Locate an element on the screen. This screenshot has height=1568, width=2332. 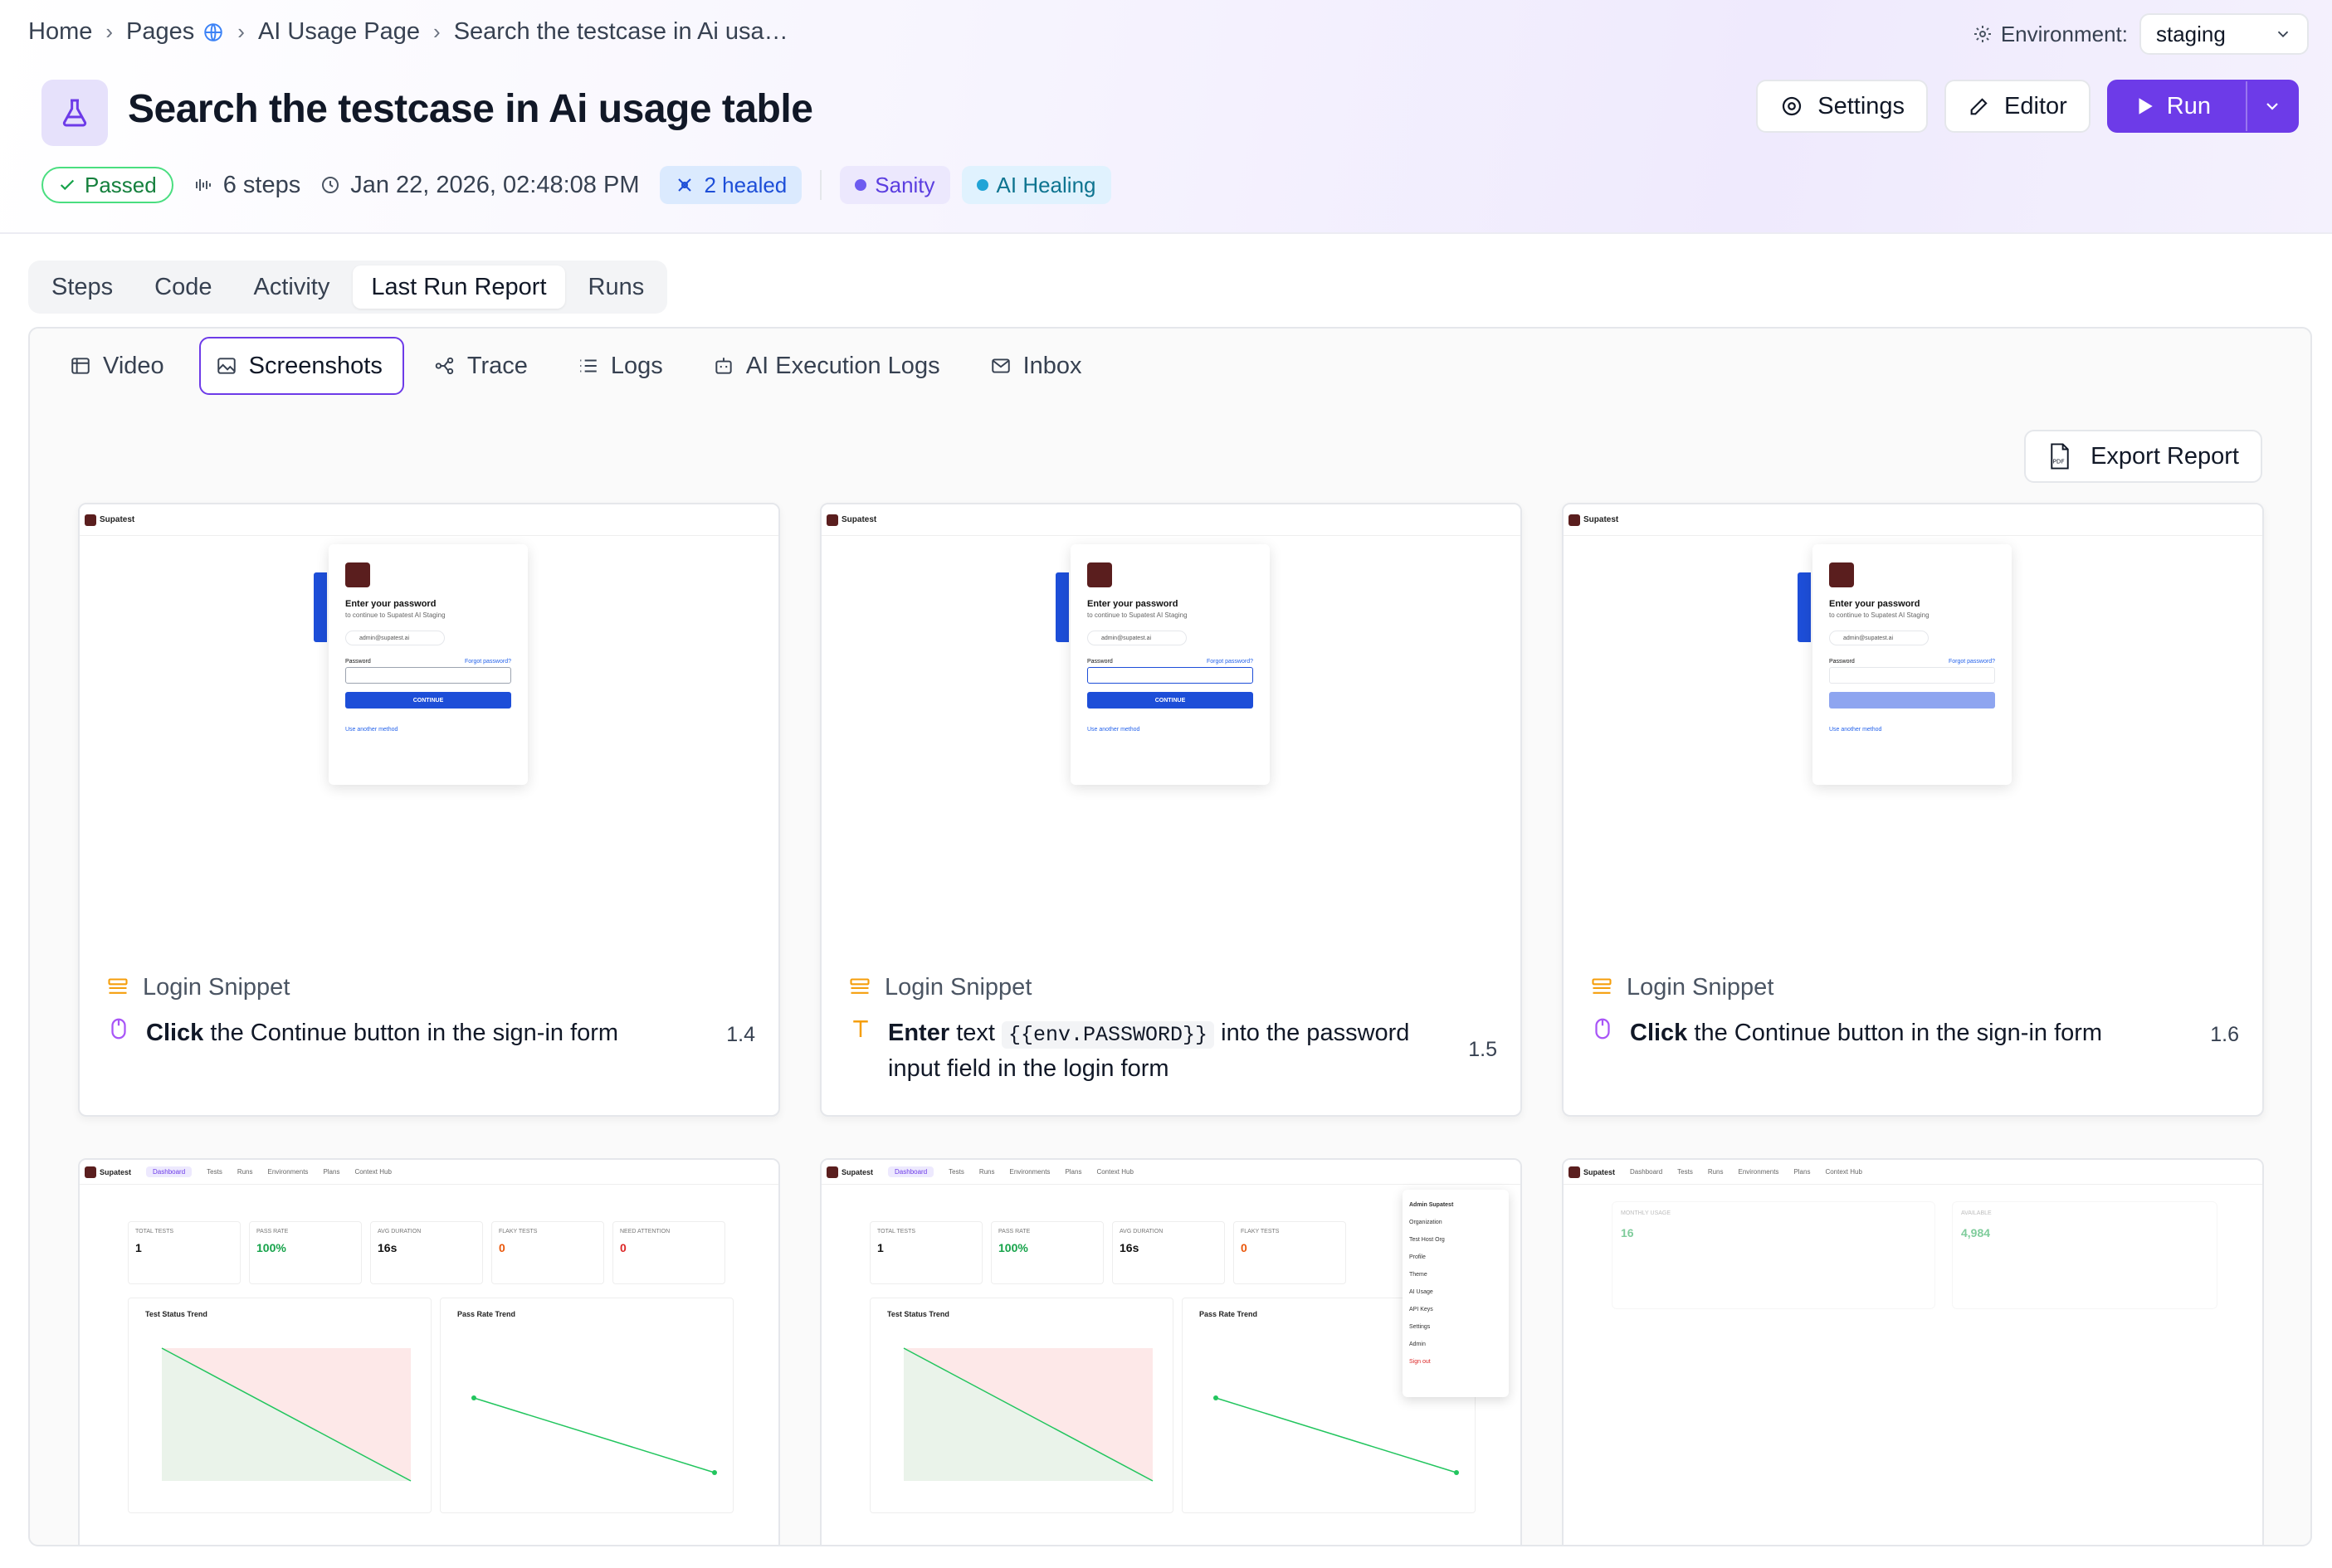
export-label: Export Report is located at coordinates (2165, 456).